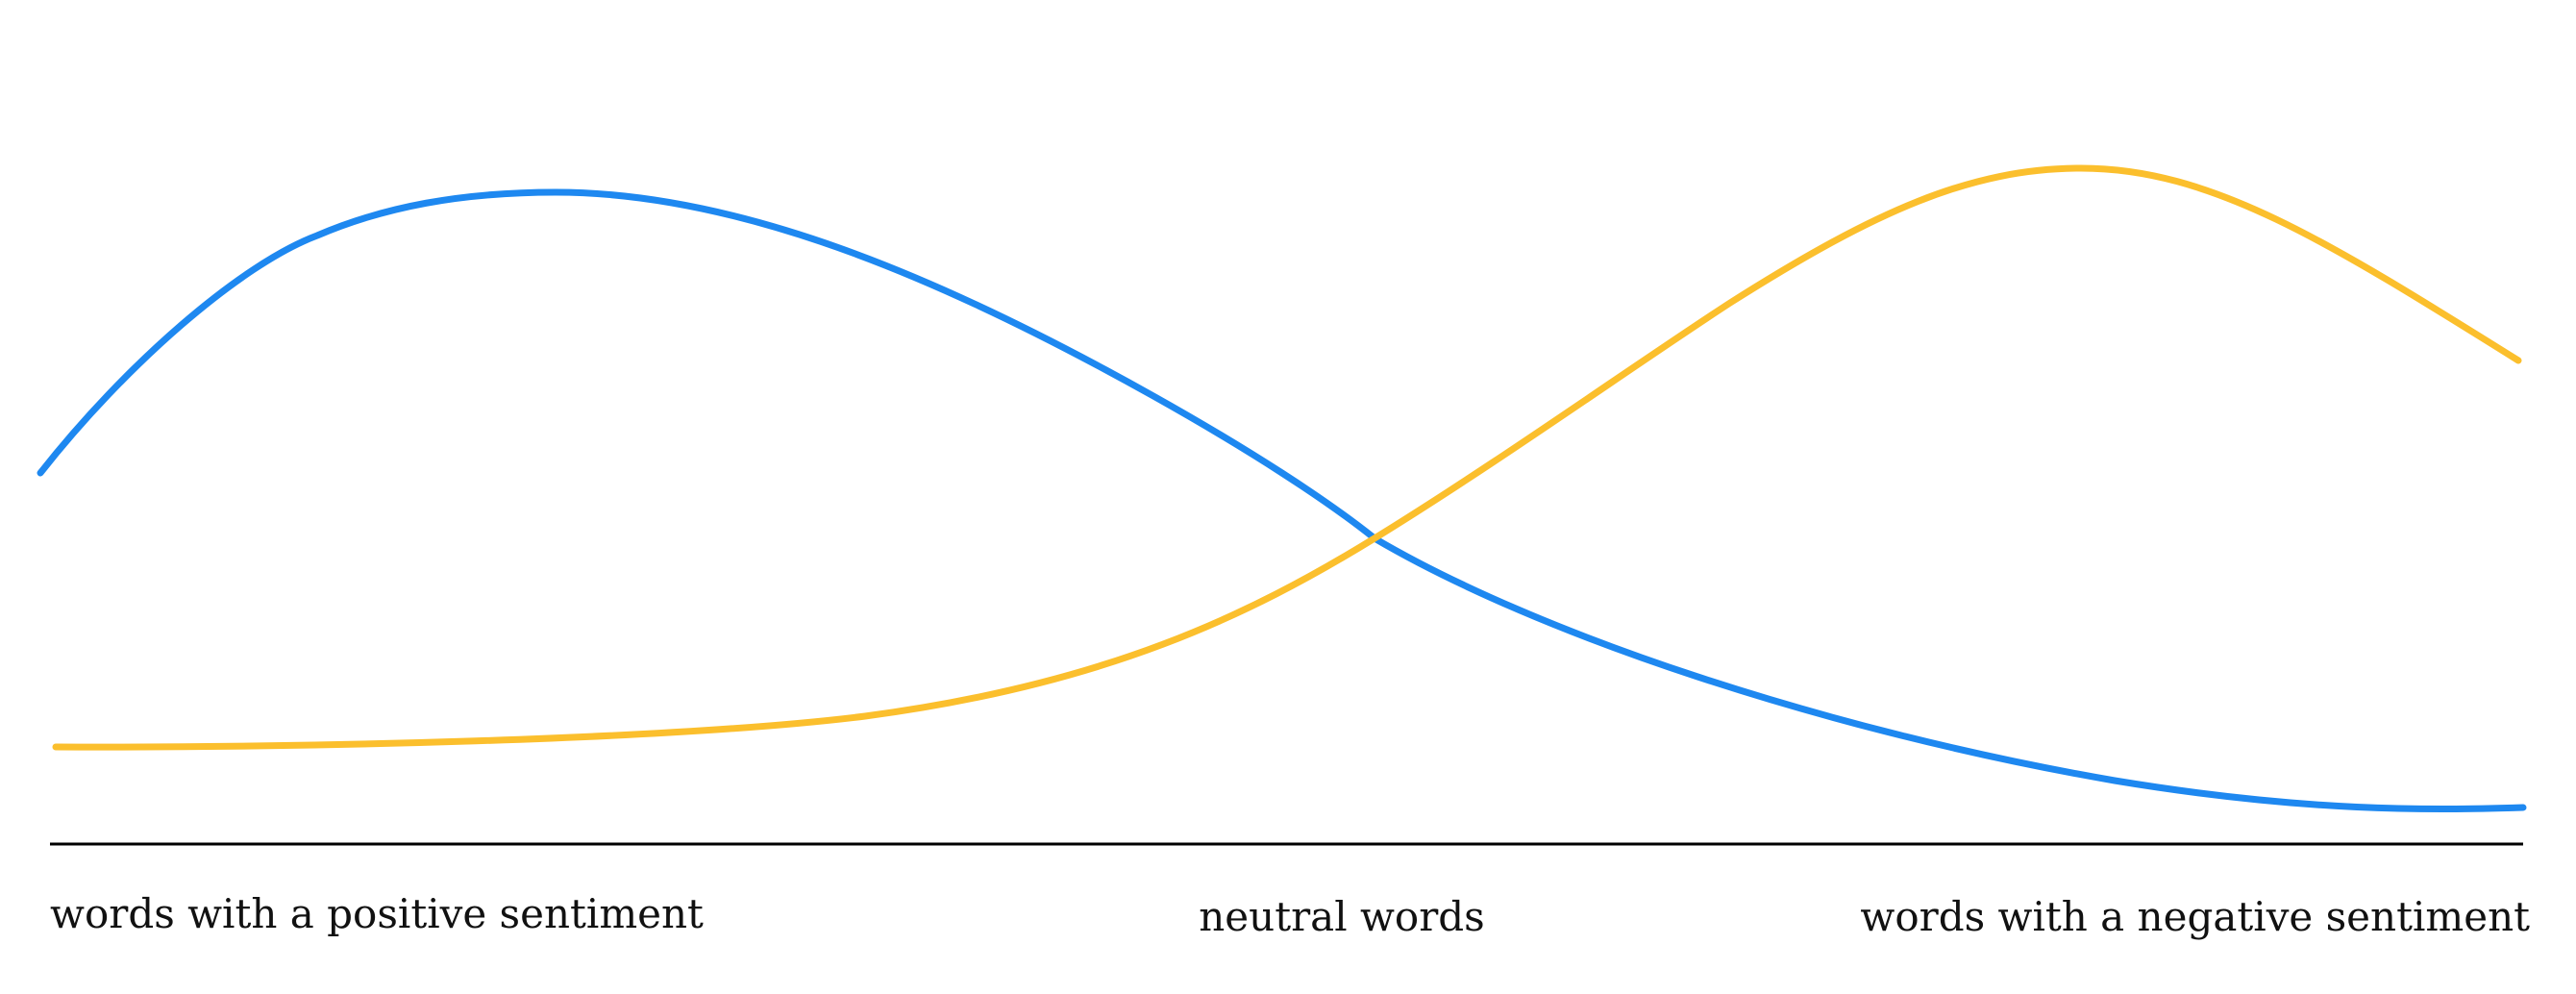 This screenshot has width=2576, height=994. What do you see at coordinates (1342, 917) in the screenshot?
I see `label-neutral-words: neutral words` at bounding box center [1342, 917].